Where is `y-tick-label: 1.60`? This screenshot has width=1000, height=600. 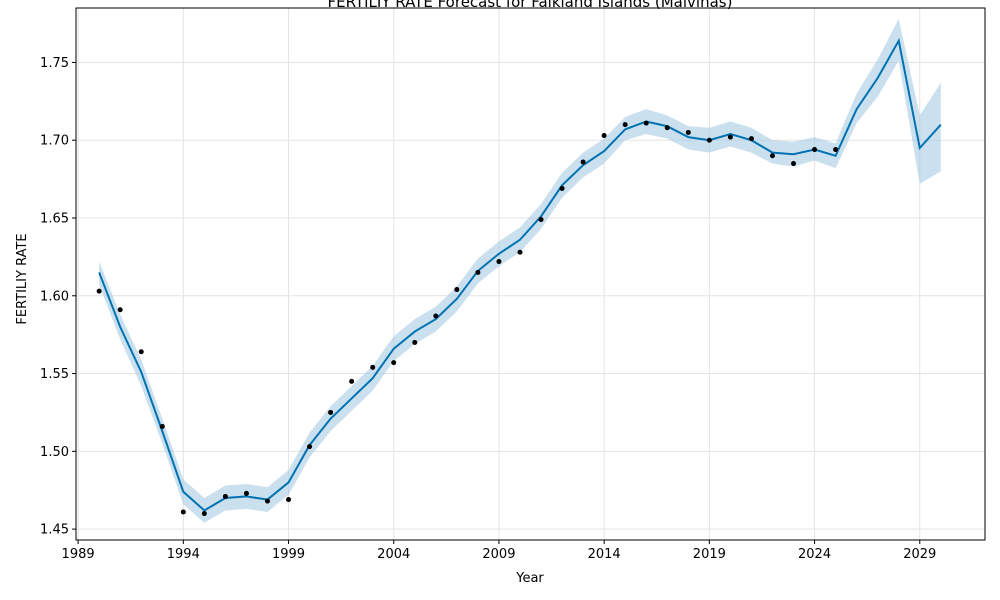 y-tick-label: 1.60 is located at coordinates (54, 296).